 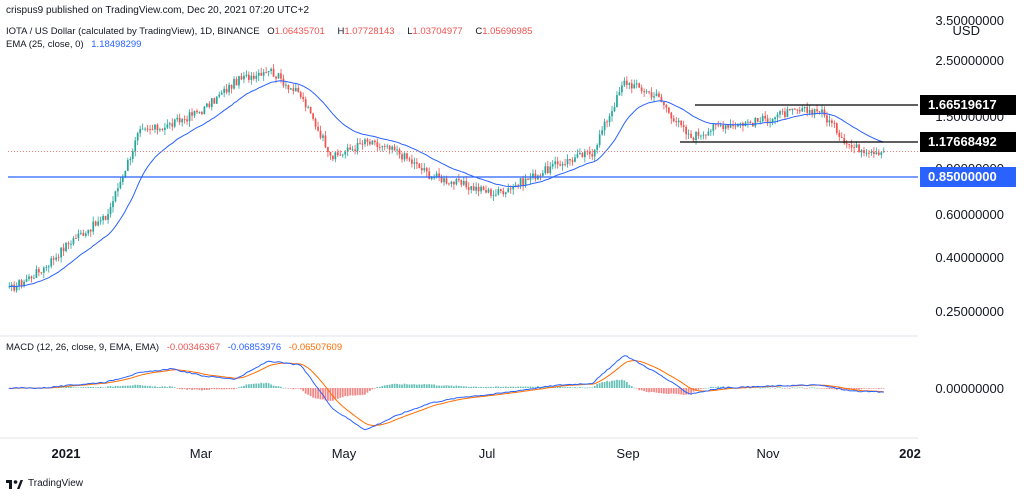 What do you see at coordinates (193, 347) in the screenshot?
I see `macd-hist-value: -0.00346367` at bounding box center [193, 347].